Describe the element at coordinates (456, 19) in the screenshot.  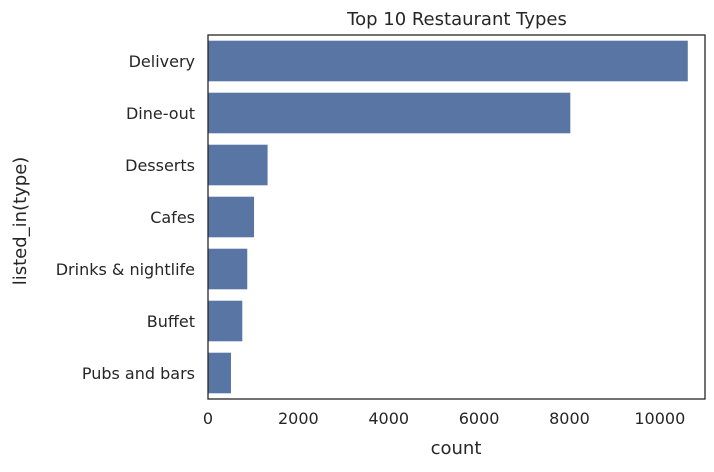
I see `chart-title: Top 10 Restaurant Types` at that location.